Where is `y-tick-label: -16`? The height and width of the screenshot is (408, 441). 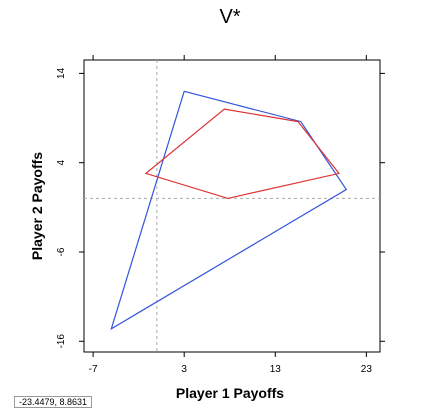
y-tick-label: -16 is located at coordinates (61, 341).